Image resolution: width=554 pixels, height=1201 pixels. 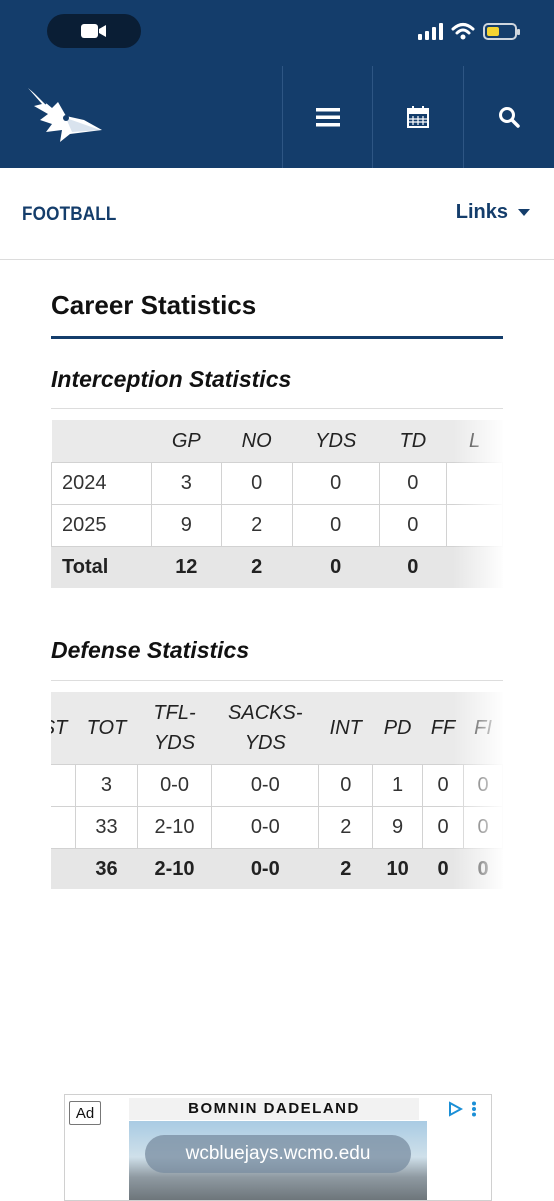 I want to click on status-icons, so click(x=469, y=31).